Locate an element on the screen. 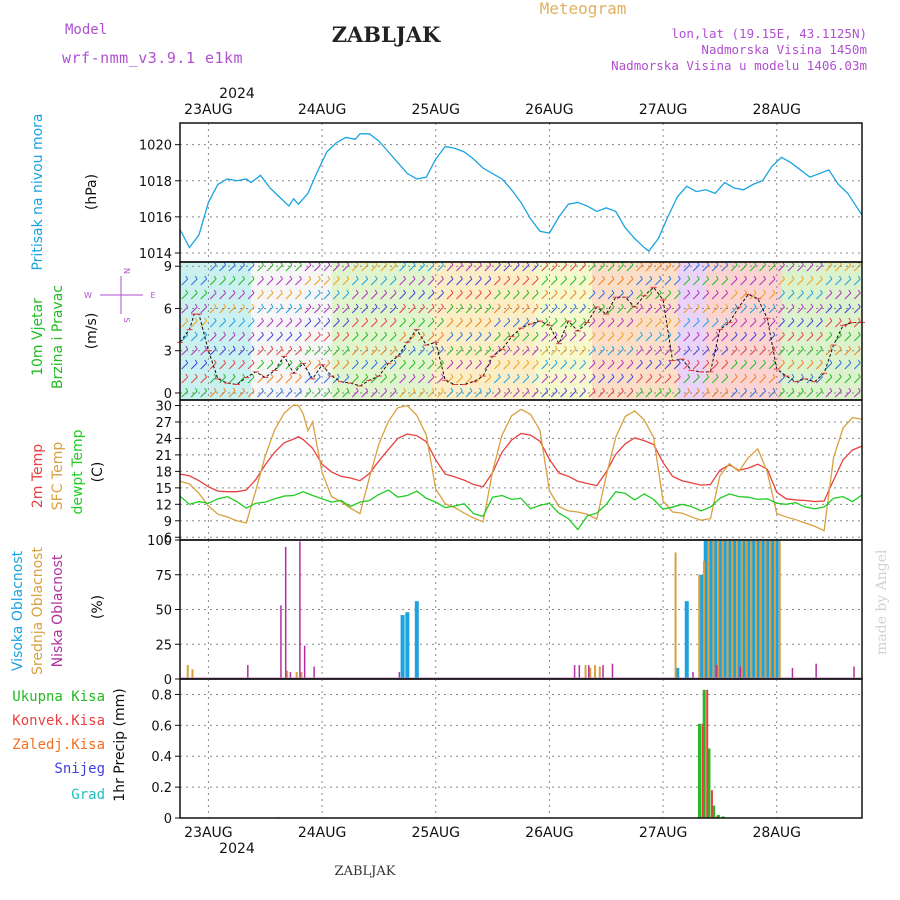  compass-north: N is located at coordinates (126, 271).